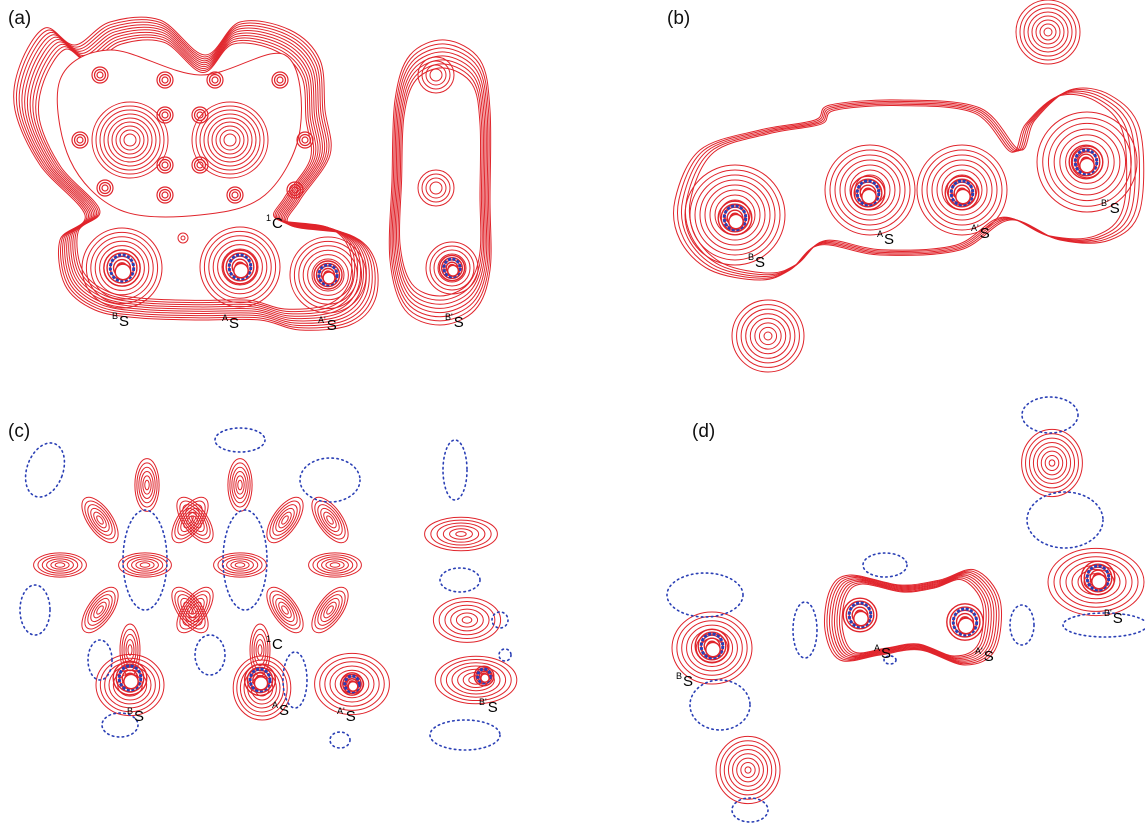 The width and height of the screenshot is (1145, 824). Describe the element at coordinates (121, 320) in the screenshot. I see `atom-label-bs-a: BS` at that location.